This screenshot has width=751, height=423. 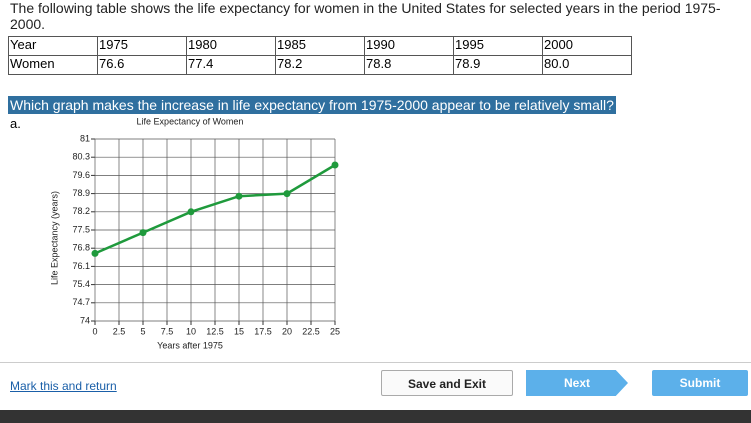 I want to click on x-tick-label: 17.5, so click(x=263, y=331).